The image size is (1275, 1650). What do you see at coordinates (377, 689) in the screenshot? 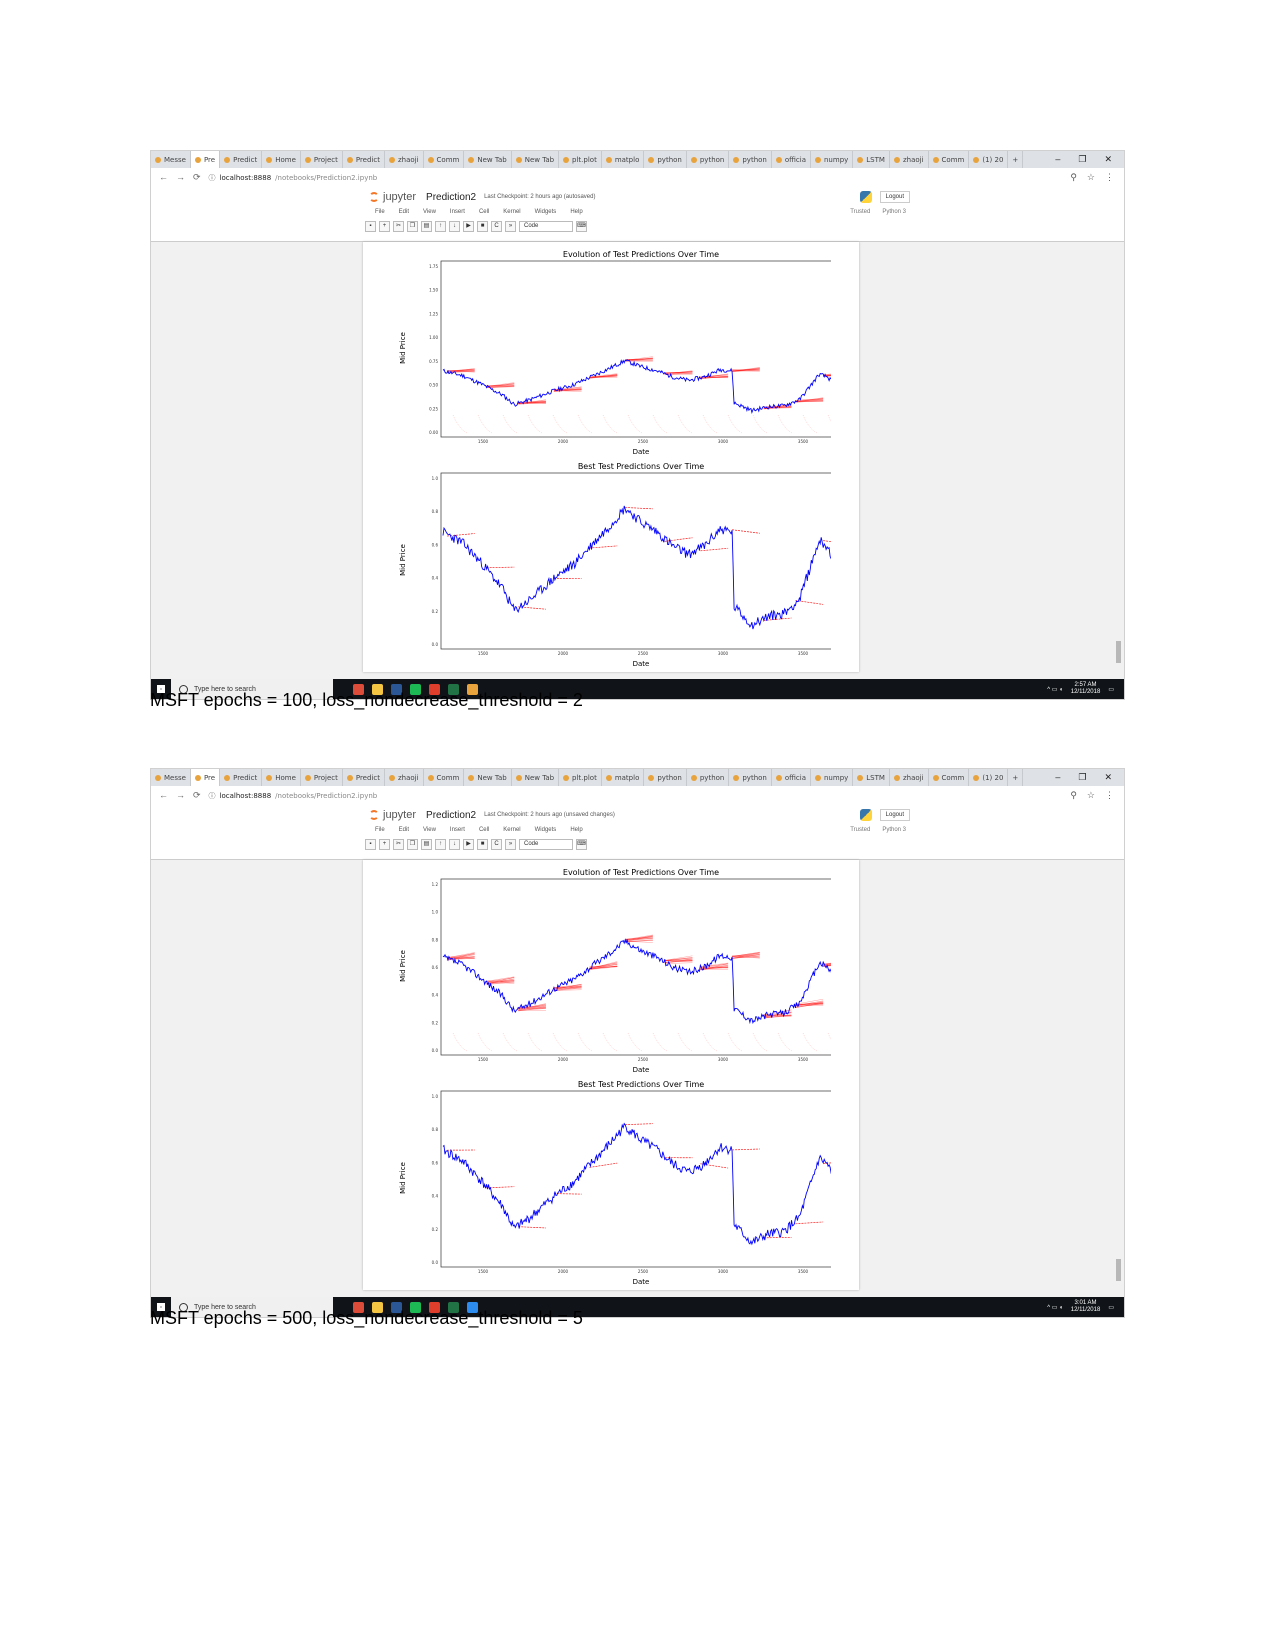
I see `explorer-icon` at bounding box center [377, 689].